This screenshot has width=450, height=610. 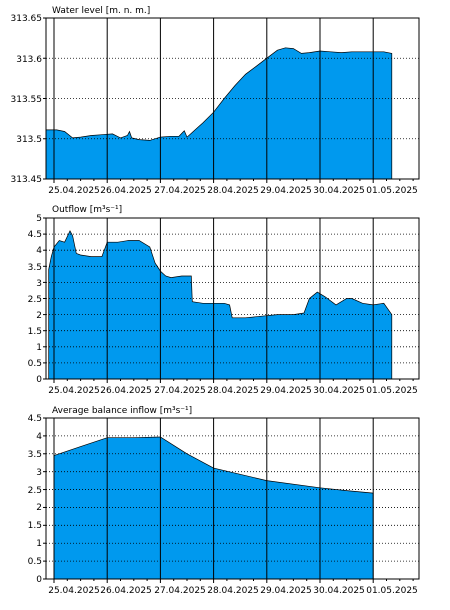 I want to click on y-tick-label: 313.5, so click(x=29, y=140).